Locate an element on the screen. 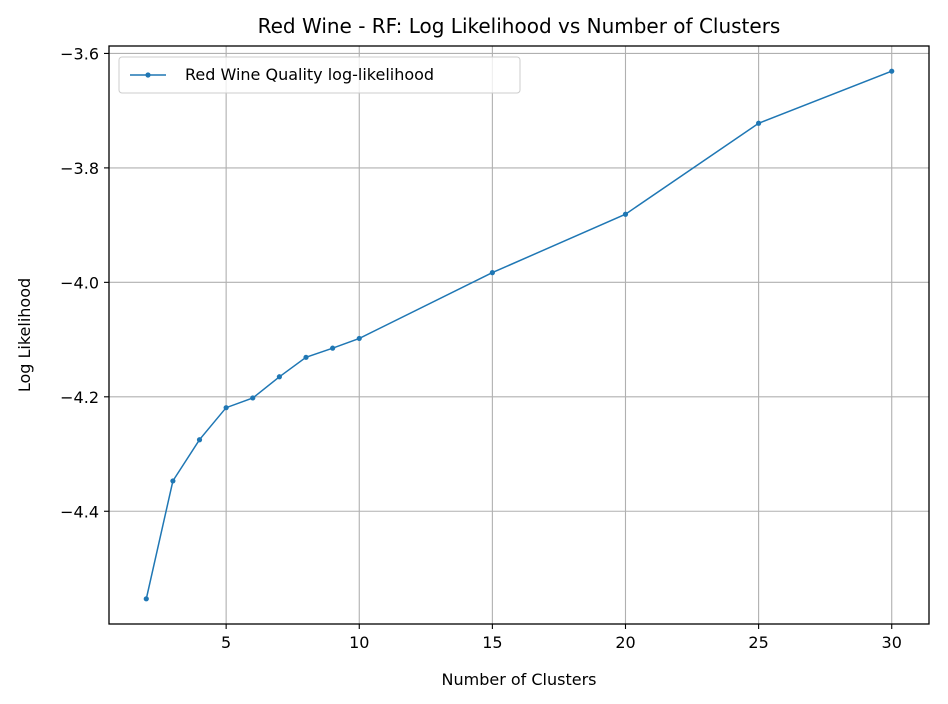 This screenshot has height=704, width=948. x-tick-label: 25 is located at coordinates (758, 642).